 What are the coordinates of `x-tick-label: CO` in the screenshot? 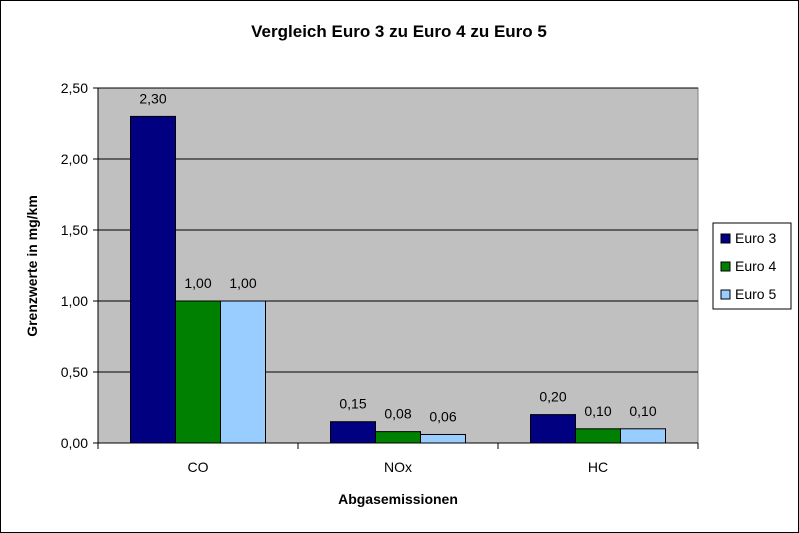 It's located at (198, 467).